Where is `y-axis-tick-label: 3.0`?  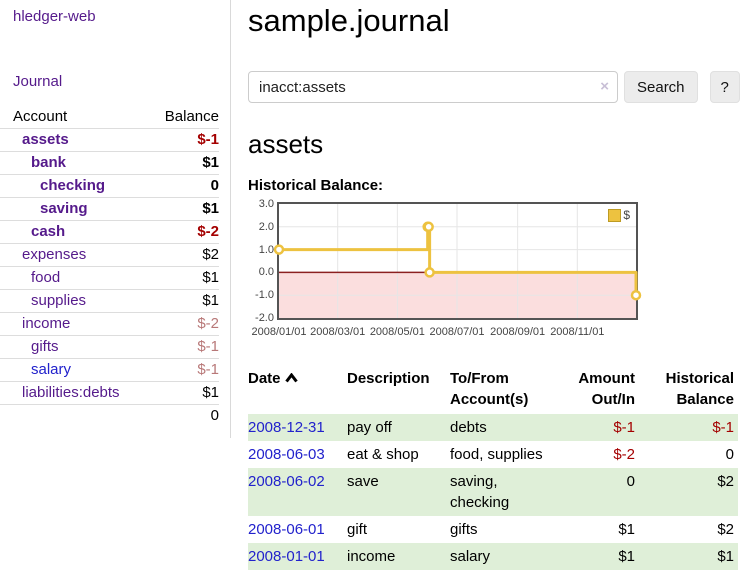
y-axis-tick-label: 3.0 is located at coordinates (266, 204).